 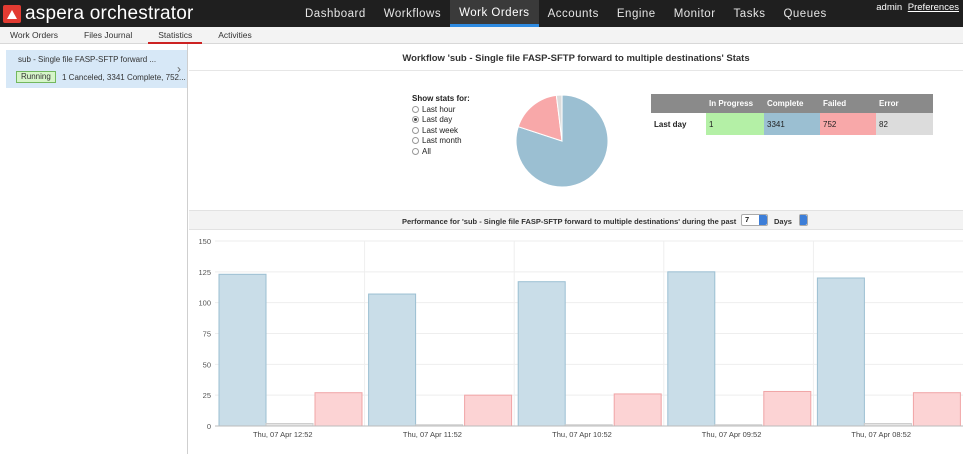 What do you see at coordinates (207, 364) in the screenshot?
I see `y-tick-label: 50` at bounding box center [207, 364].